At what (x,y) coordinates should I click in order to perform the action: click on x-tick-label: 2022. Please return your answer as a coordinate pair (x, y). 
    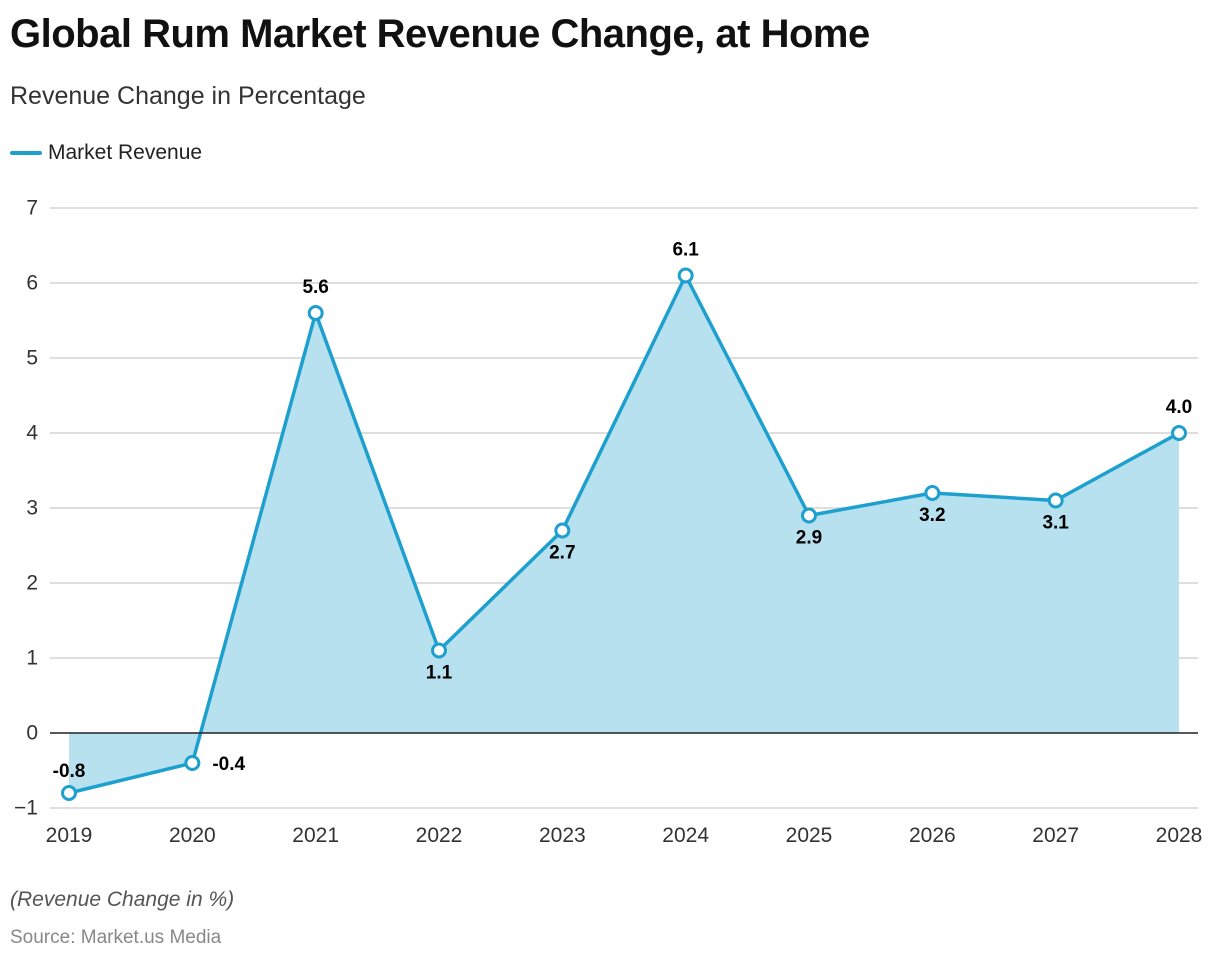
    Looking at the image, I should click on (439, 835).